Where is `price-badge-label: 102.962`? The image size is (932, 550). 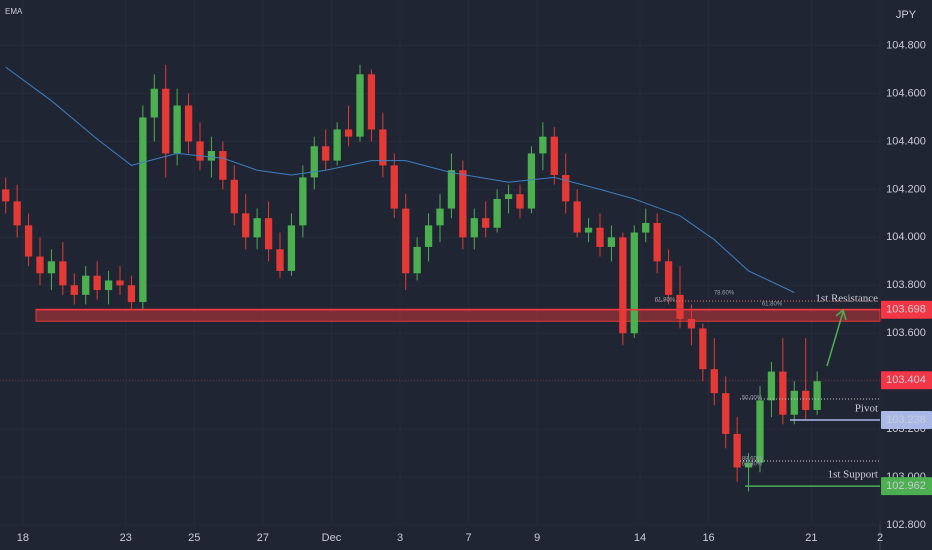
price-badge-label: 102.962 is located at coordinates (906, 486).